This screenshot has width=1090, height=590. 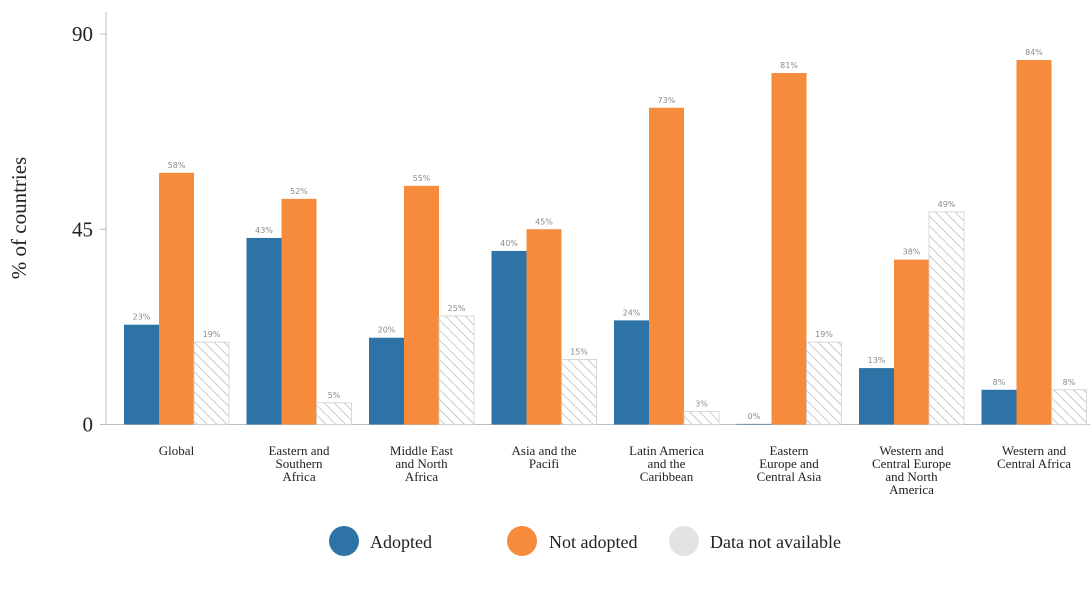 I want to click on legend-swatch-data-not-available, so click(x=684, y=541).